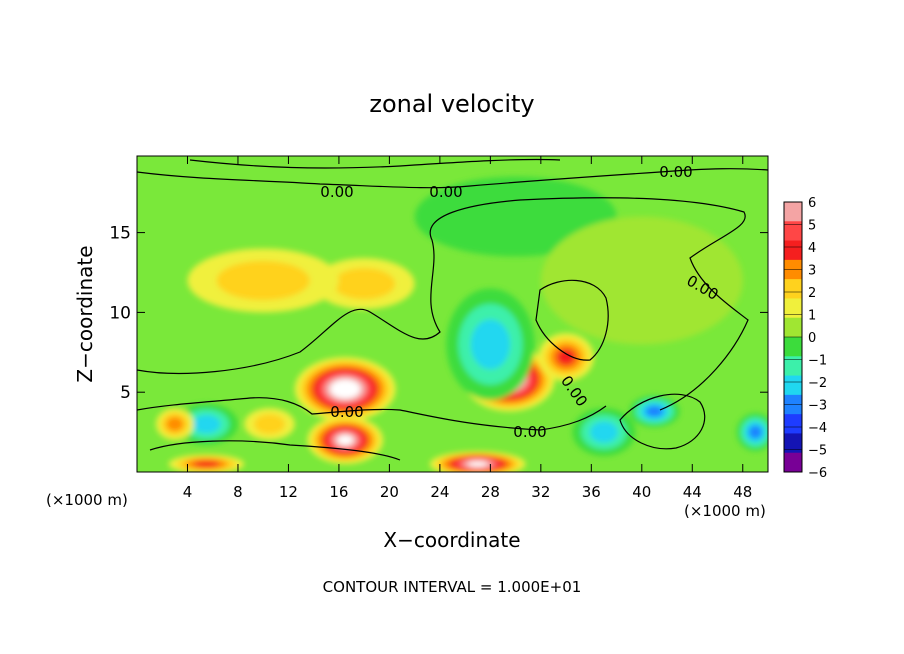 The width and height of the screenshot is (904, 654). Describe the element at coordinates (725, 511) in the screenshot. I see `x-axis-unit-right: (×1000 m)` at that location.